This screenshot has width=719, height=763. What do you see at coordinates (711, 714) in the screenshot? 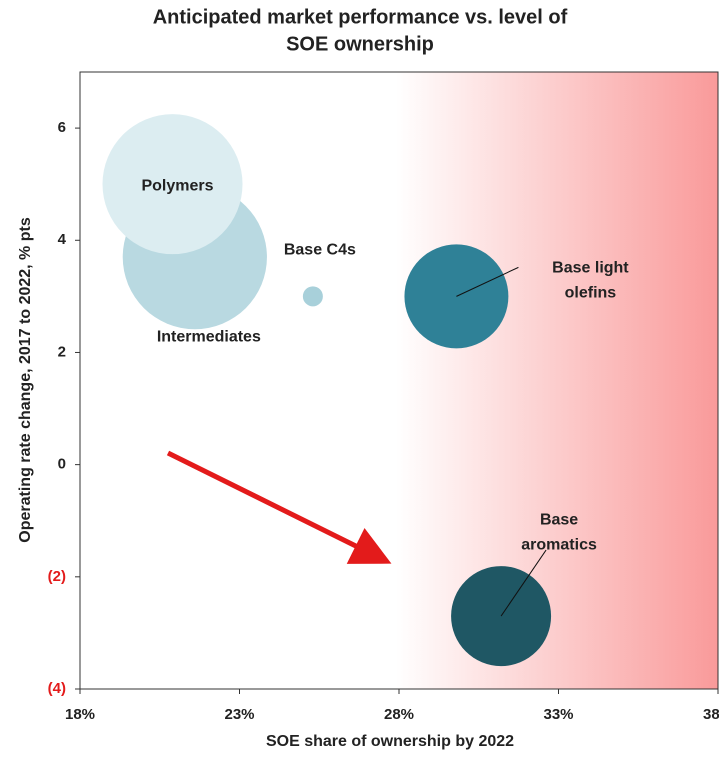
I see `x-tick-label: 38%` at bounding box center [711, 714].